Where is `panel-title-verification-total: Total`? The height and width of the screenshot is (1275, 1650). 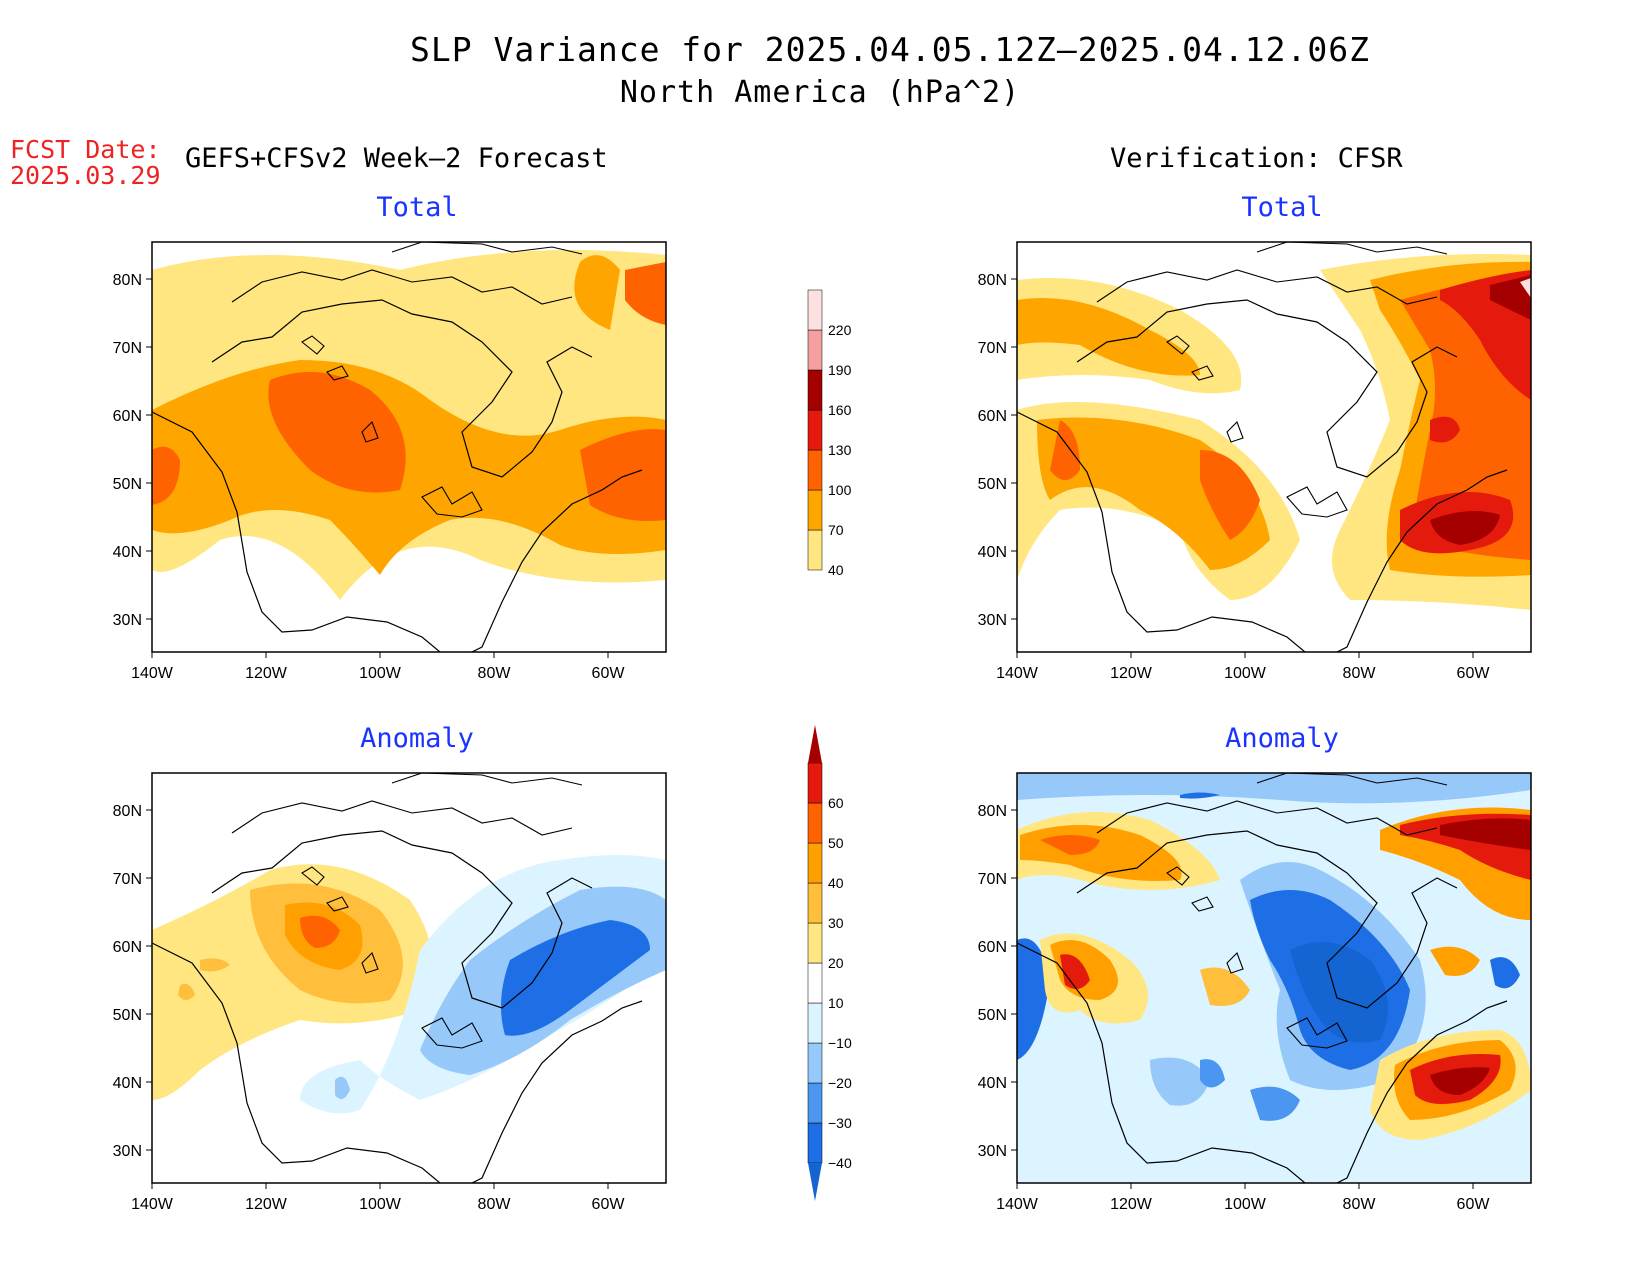 panel-title-verification-total: Total is located at coordinates (1282, 207).